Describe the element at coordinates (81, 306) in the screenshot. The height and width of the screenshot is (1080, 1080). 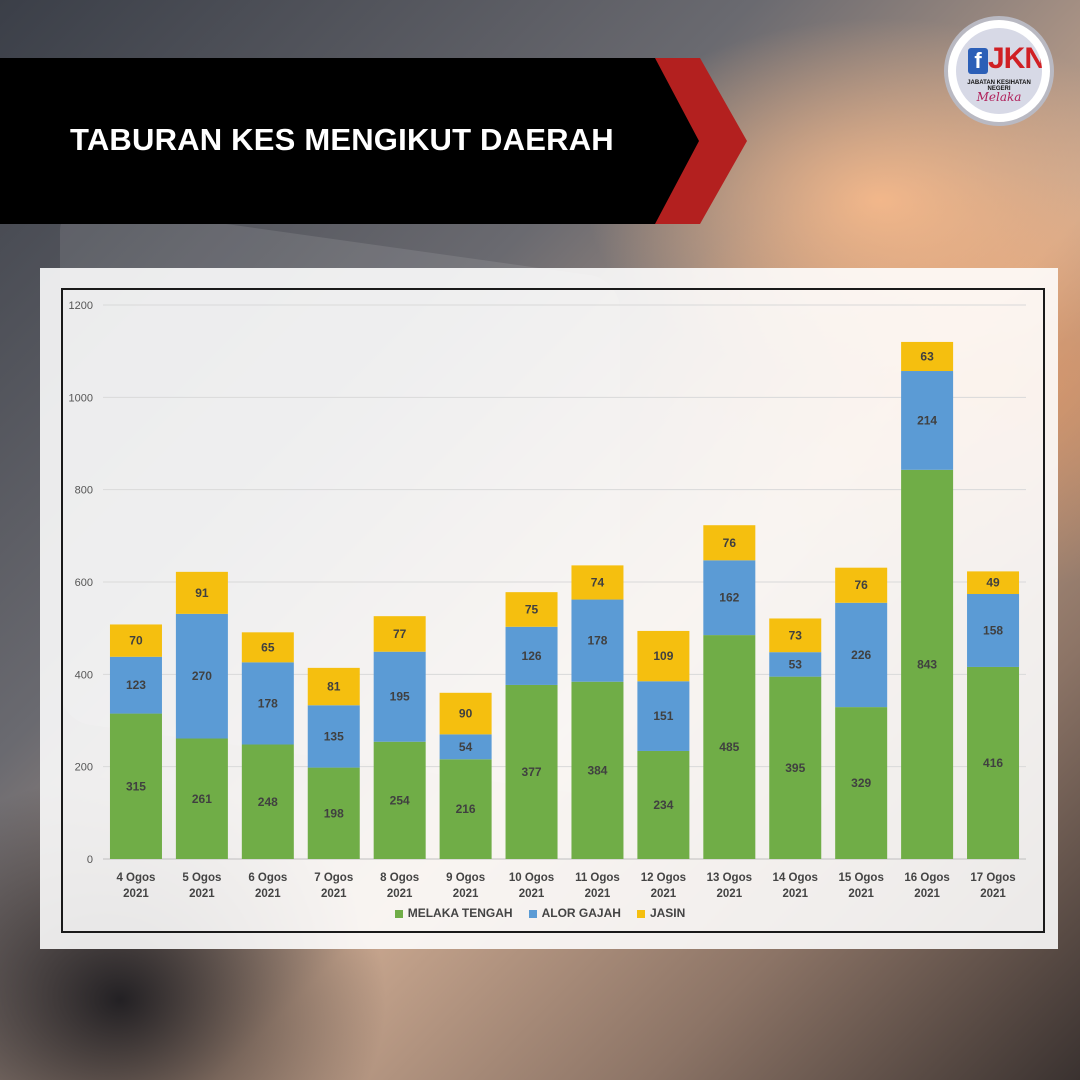
I see `y-tick-label: 1200` at that location.